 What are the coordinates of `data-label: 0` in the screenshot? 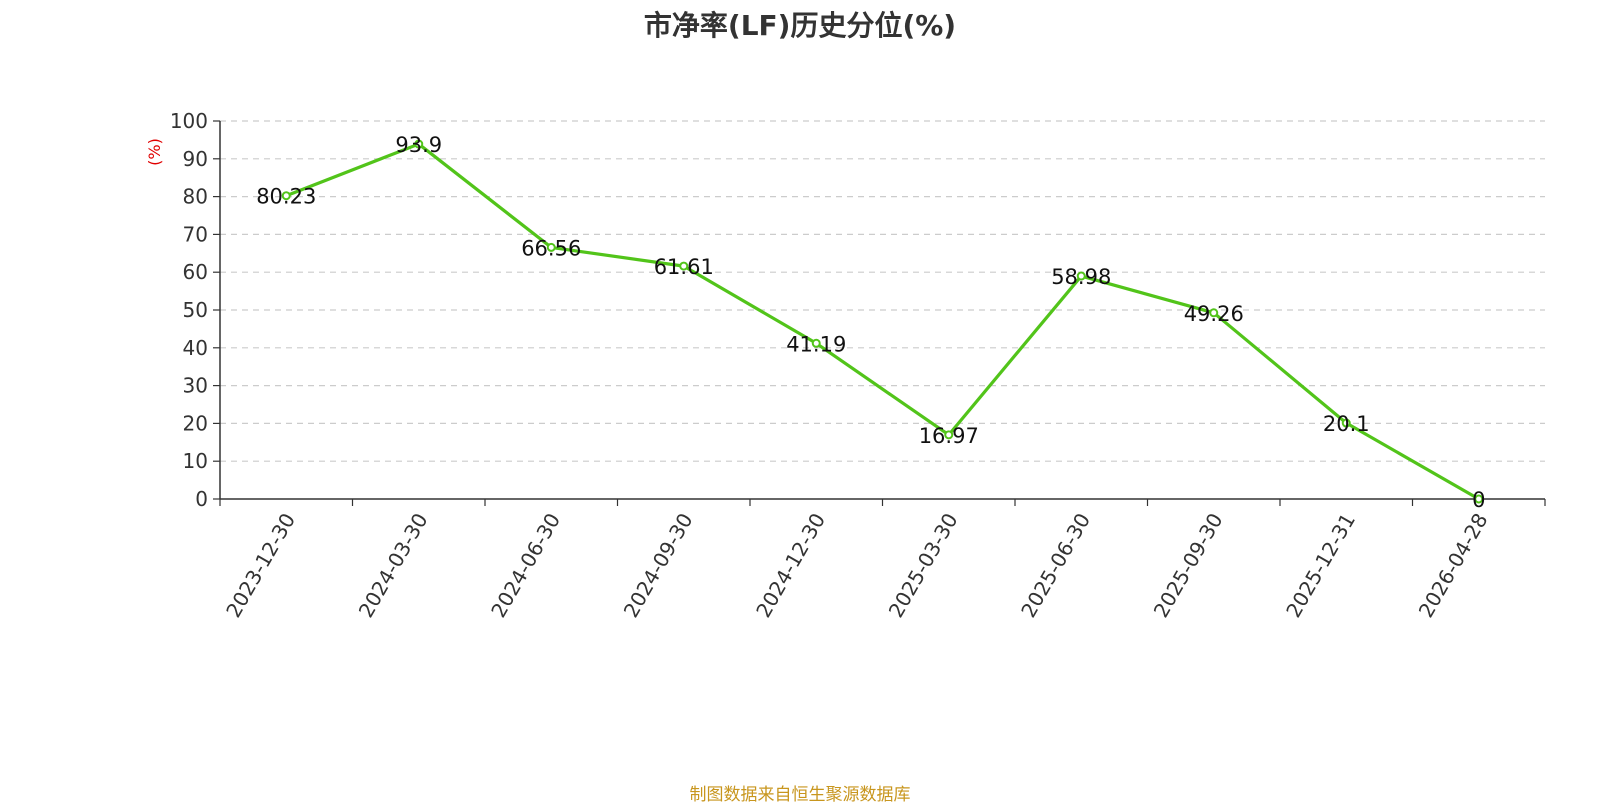 It's located at (1478, 500).